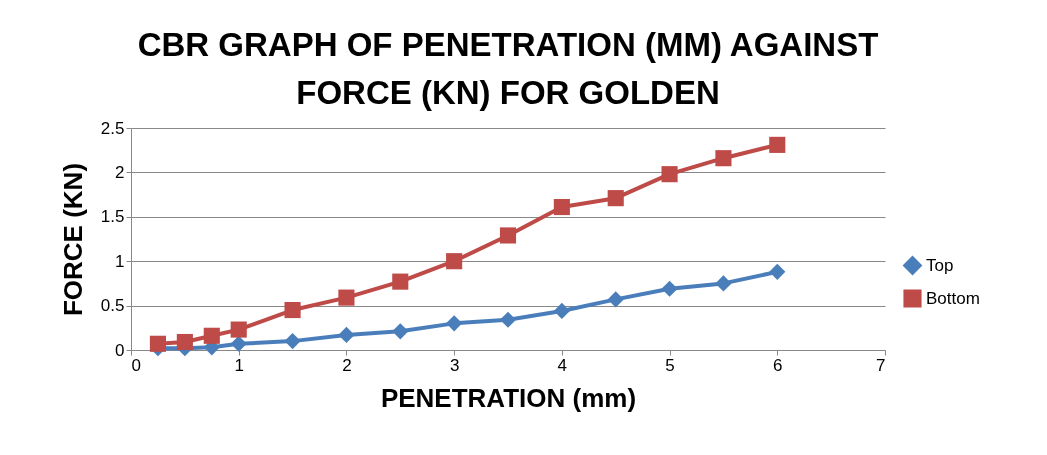  What do you see at coordinates (953, 298) in the screenshot?
I see `legend-label: Bottom` at bounding box center [953, 298].